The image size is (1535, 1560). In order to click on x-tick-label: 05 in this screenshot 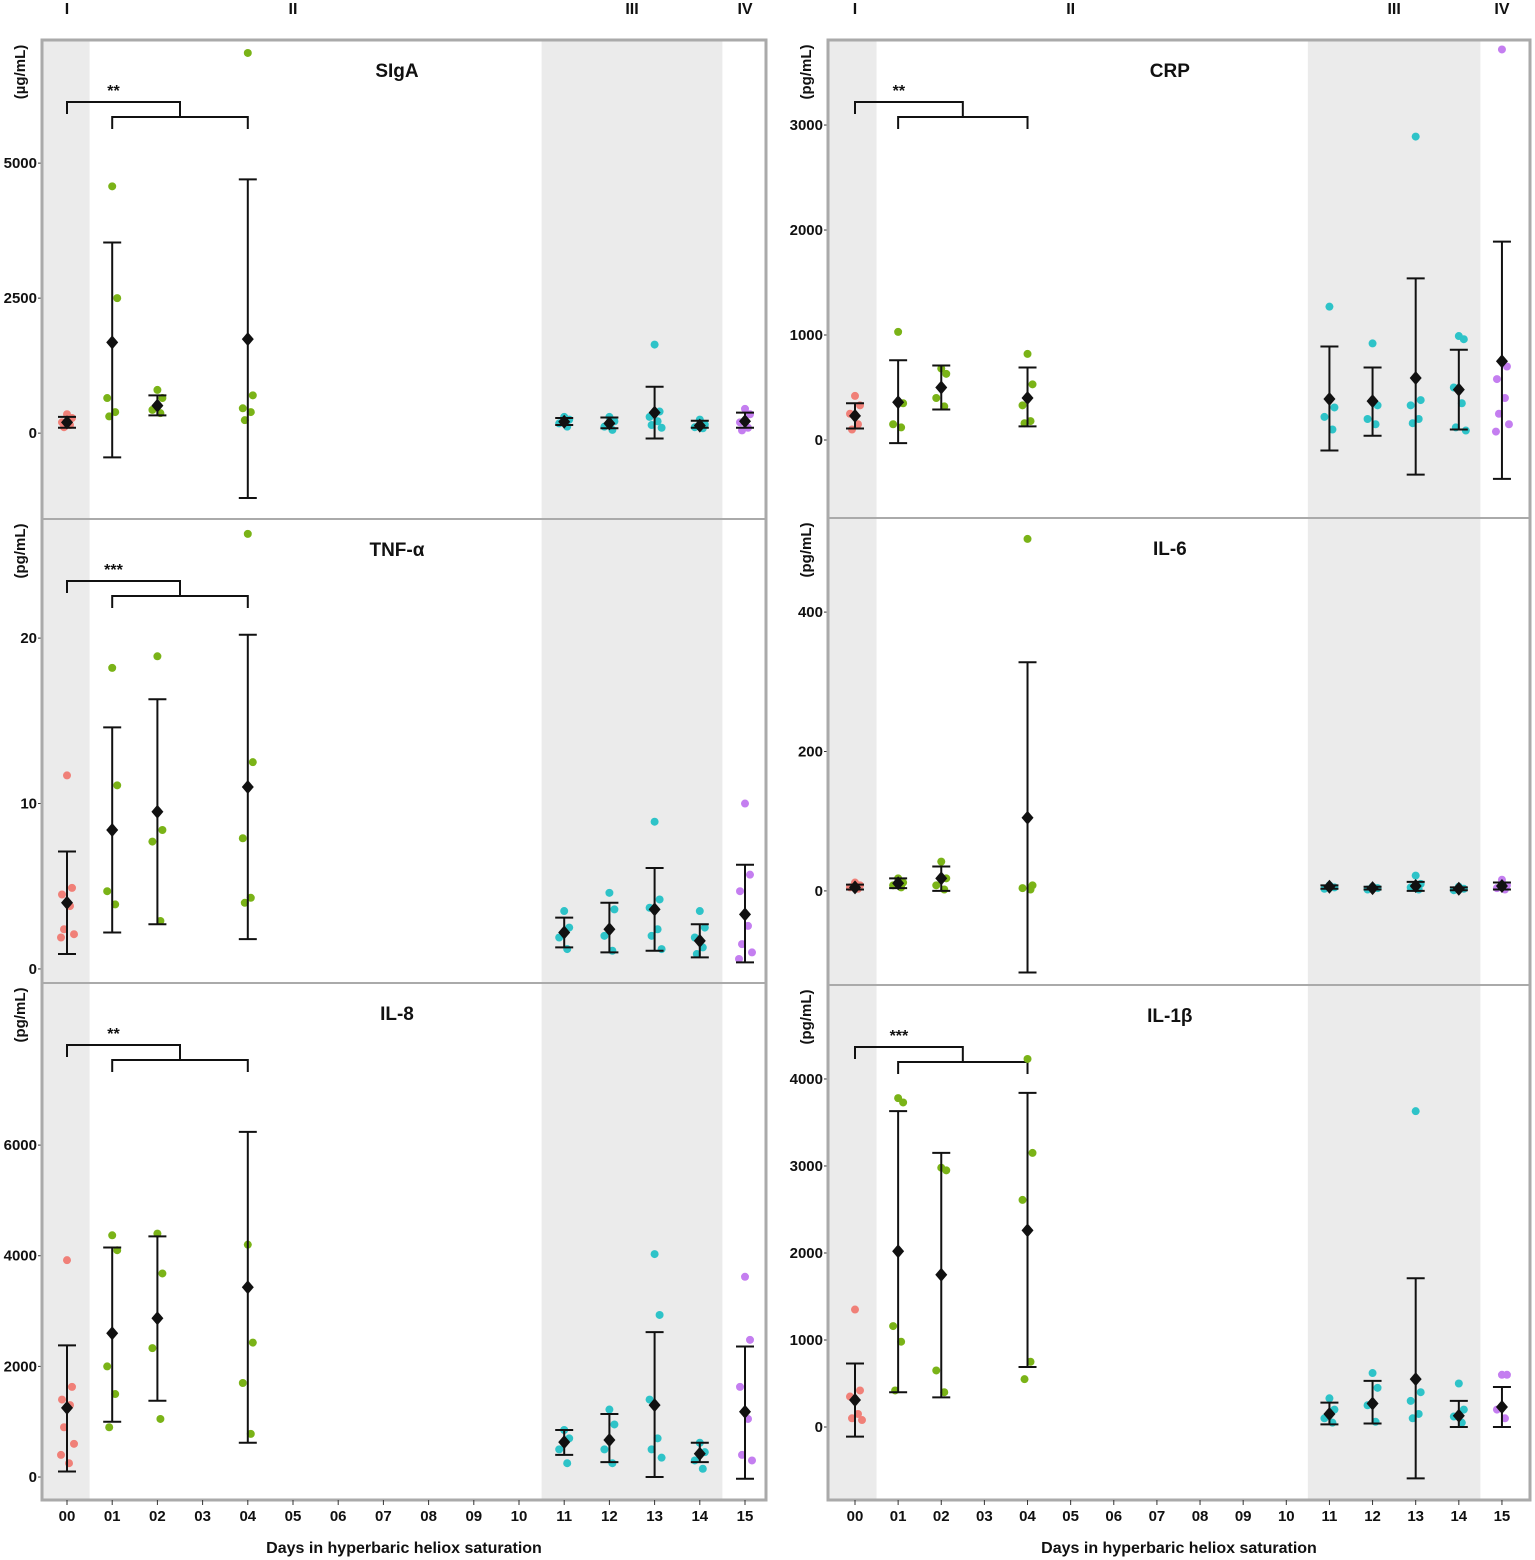, I will do `click(293, 1516)`.